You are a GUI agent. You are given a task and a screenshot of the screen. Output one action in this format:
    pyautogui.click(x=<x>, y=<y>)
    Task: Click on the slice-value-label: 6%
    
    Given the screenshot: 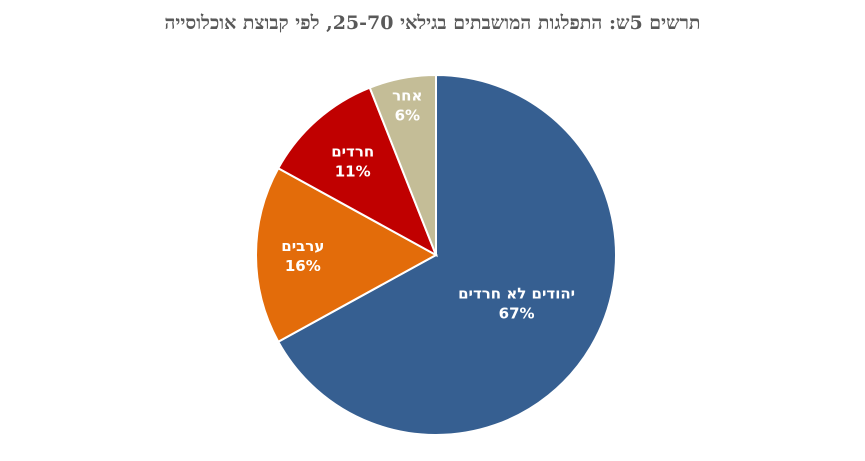 What is the action you would take?
    pyautogui.click(x=407, y=116)
    